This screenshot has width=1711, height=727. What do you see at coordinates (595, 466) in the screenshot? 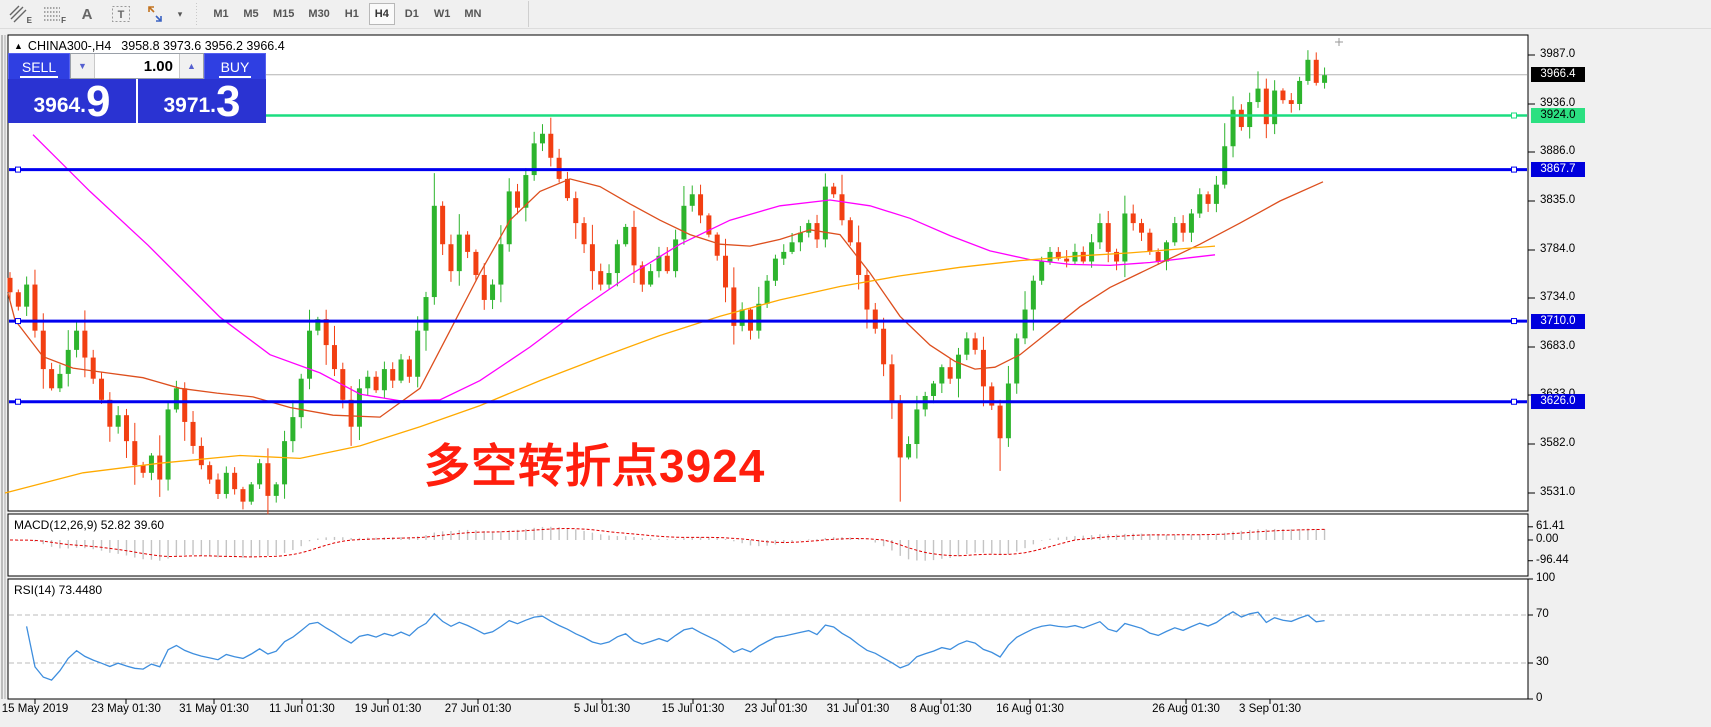
I see `annotation-text: 多空转折点3924` at bounding box center [595, 466].